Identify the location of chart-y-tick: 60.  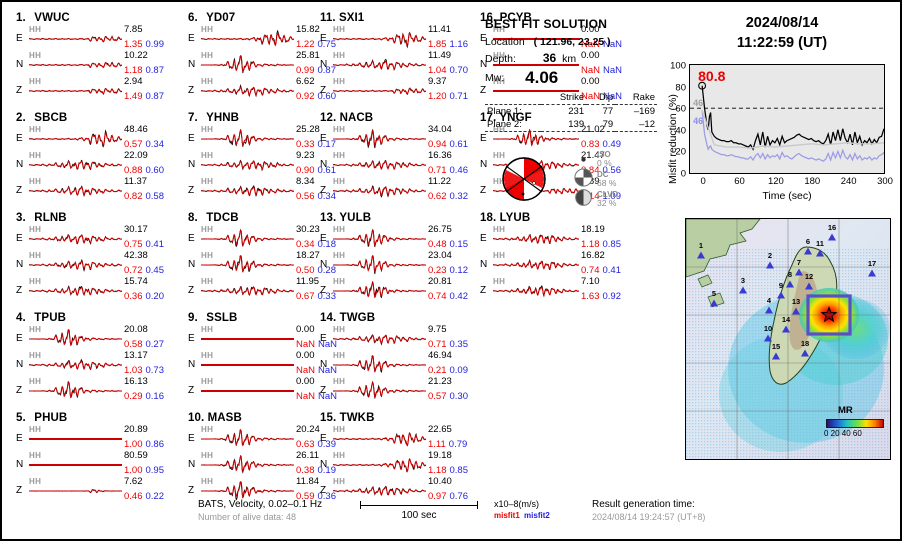
(680, 109).